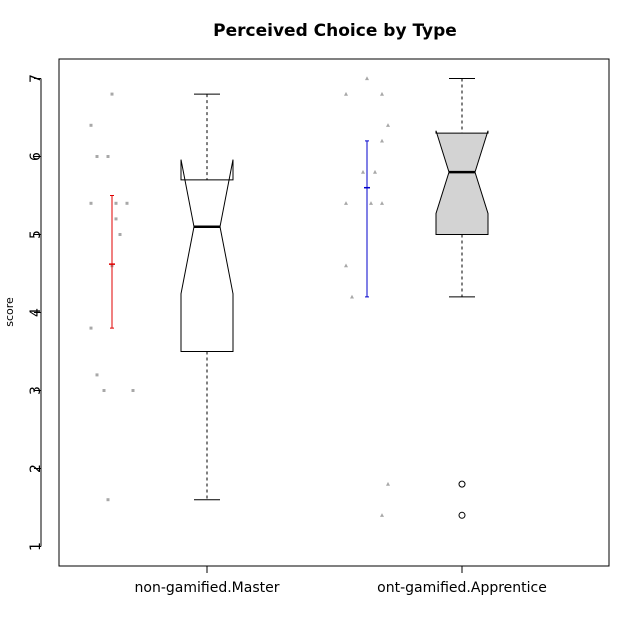 This screenshot has width=640, height=640. I want to click on x-tick-label-1: non-gamified.Master, so click(207, 588).